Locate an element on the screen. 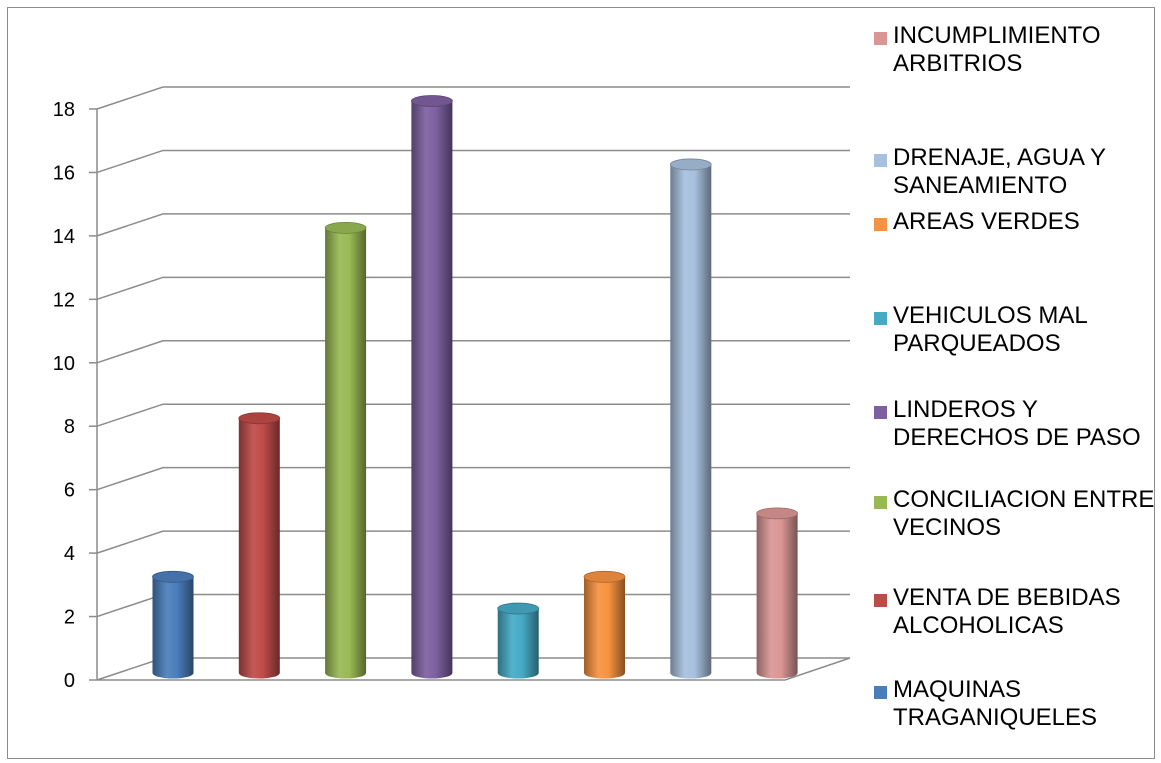 The image size is (1161, 763). y-tick-label: 10 is located at coordinates (64, 364).